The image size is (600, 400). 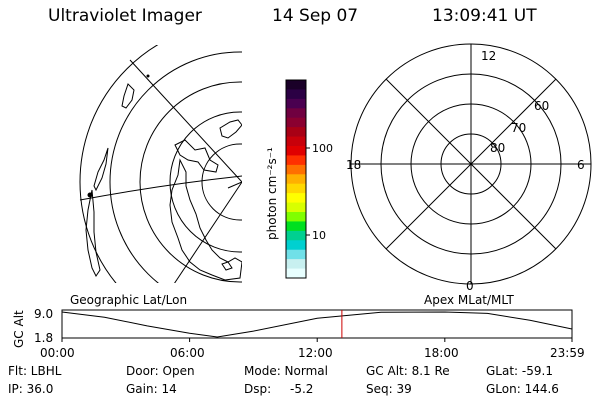 I want to click on lat-label-80: 80, so click(x=497, y=148).